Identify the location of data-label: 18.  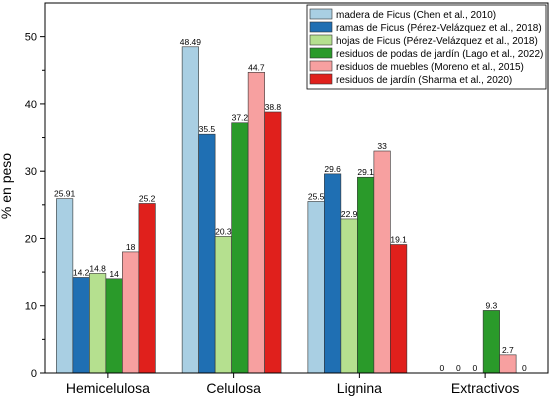
(131, 247).